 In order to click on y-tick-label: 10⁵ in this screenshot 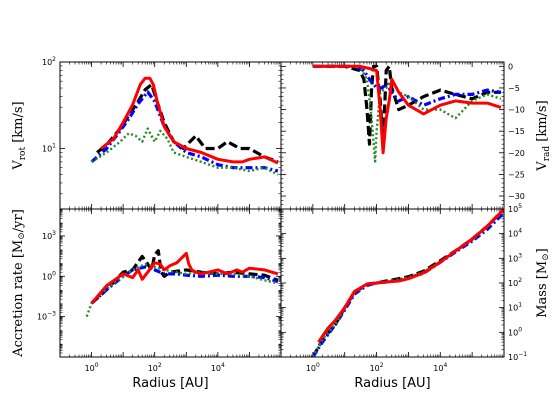, I will do `click(515, 208)`.